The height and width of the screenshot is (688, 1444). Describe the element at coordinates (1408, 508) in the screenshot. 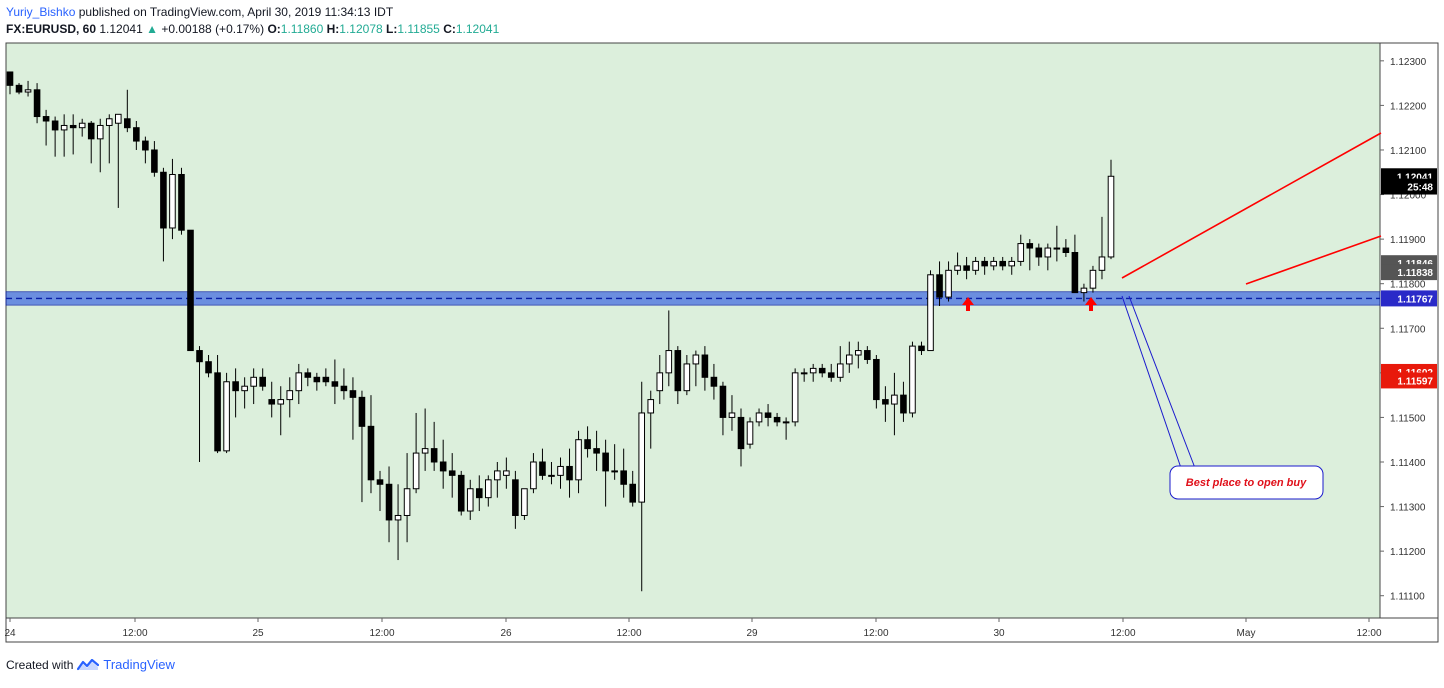

I see `y-tick-label: 1.11300` at that location.